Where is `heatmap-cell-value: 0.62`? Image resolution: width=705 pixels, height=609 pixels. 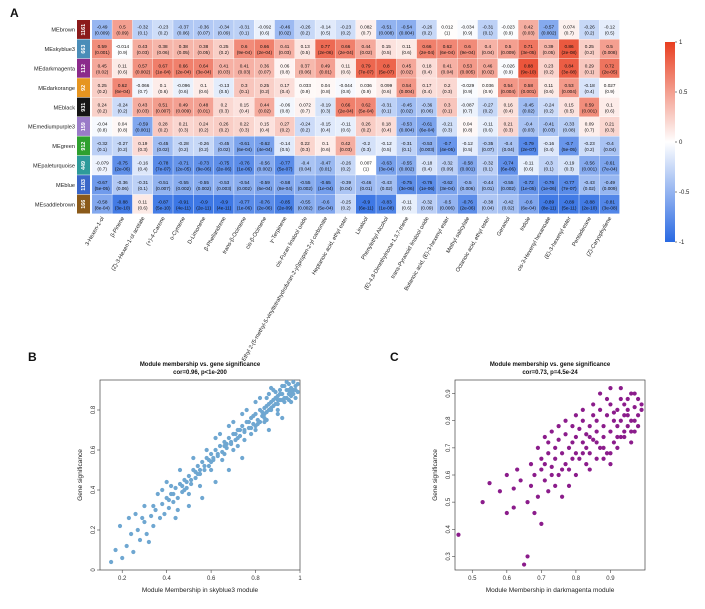
heatmap-cell-value: 0.62 is located at coordinates (366, 104).